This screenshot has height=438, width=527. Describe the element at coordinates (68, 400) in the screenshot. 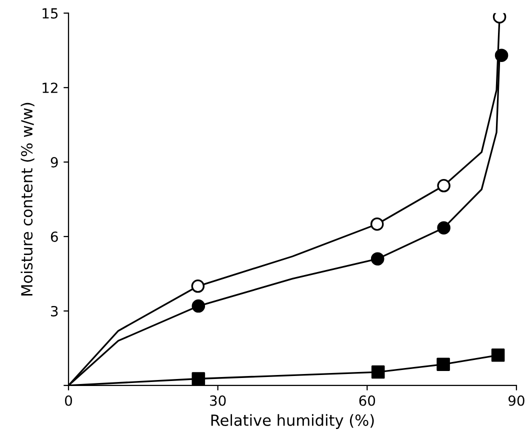

I see `x-tick-label: 0` at that location.